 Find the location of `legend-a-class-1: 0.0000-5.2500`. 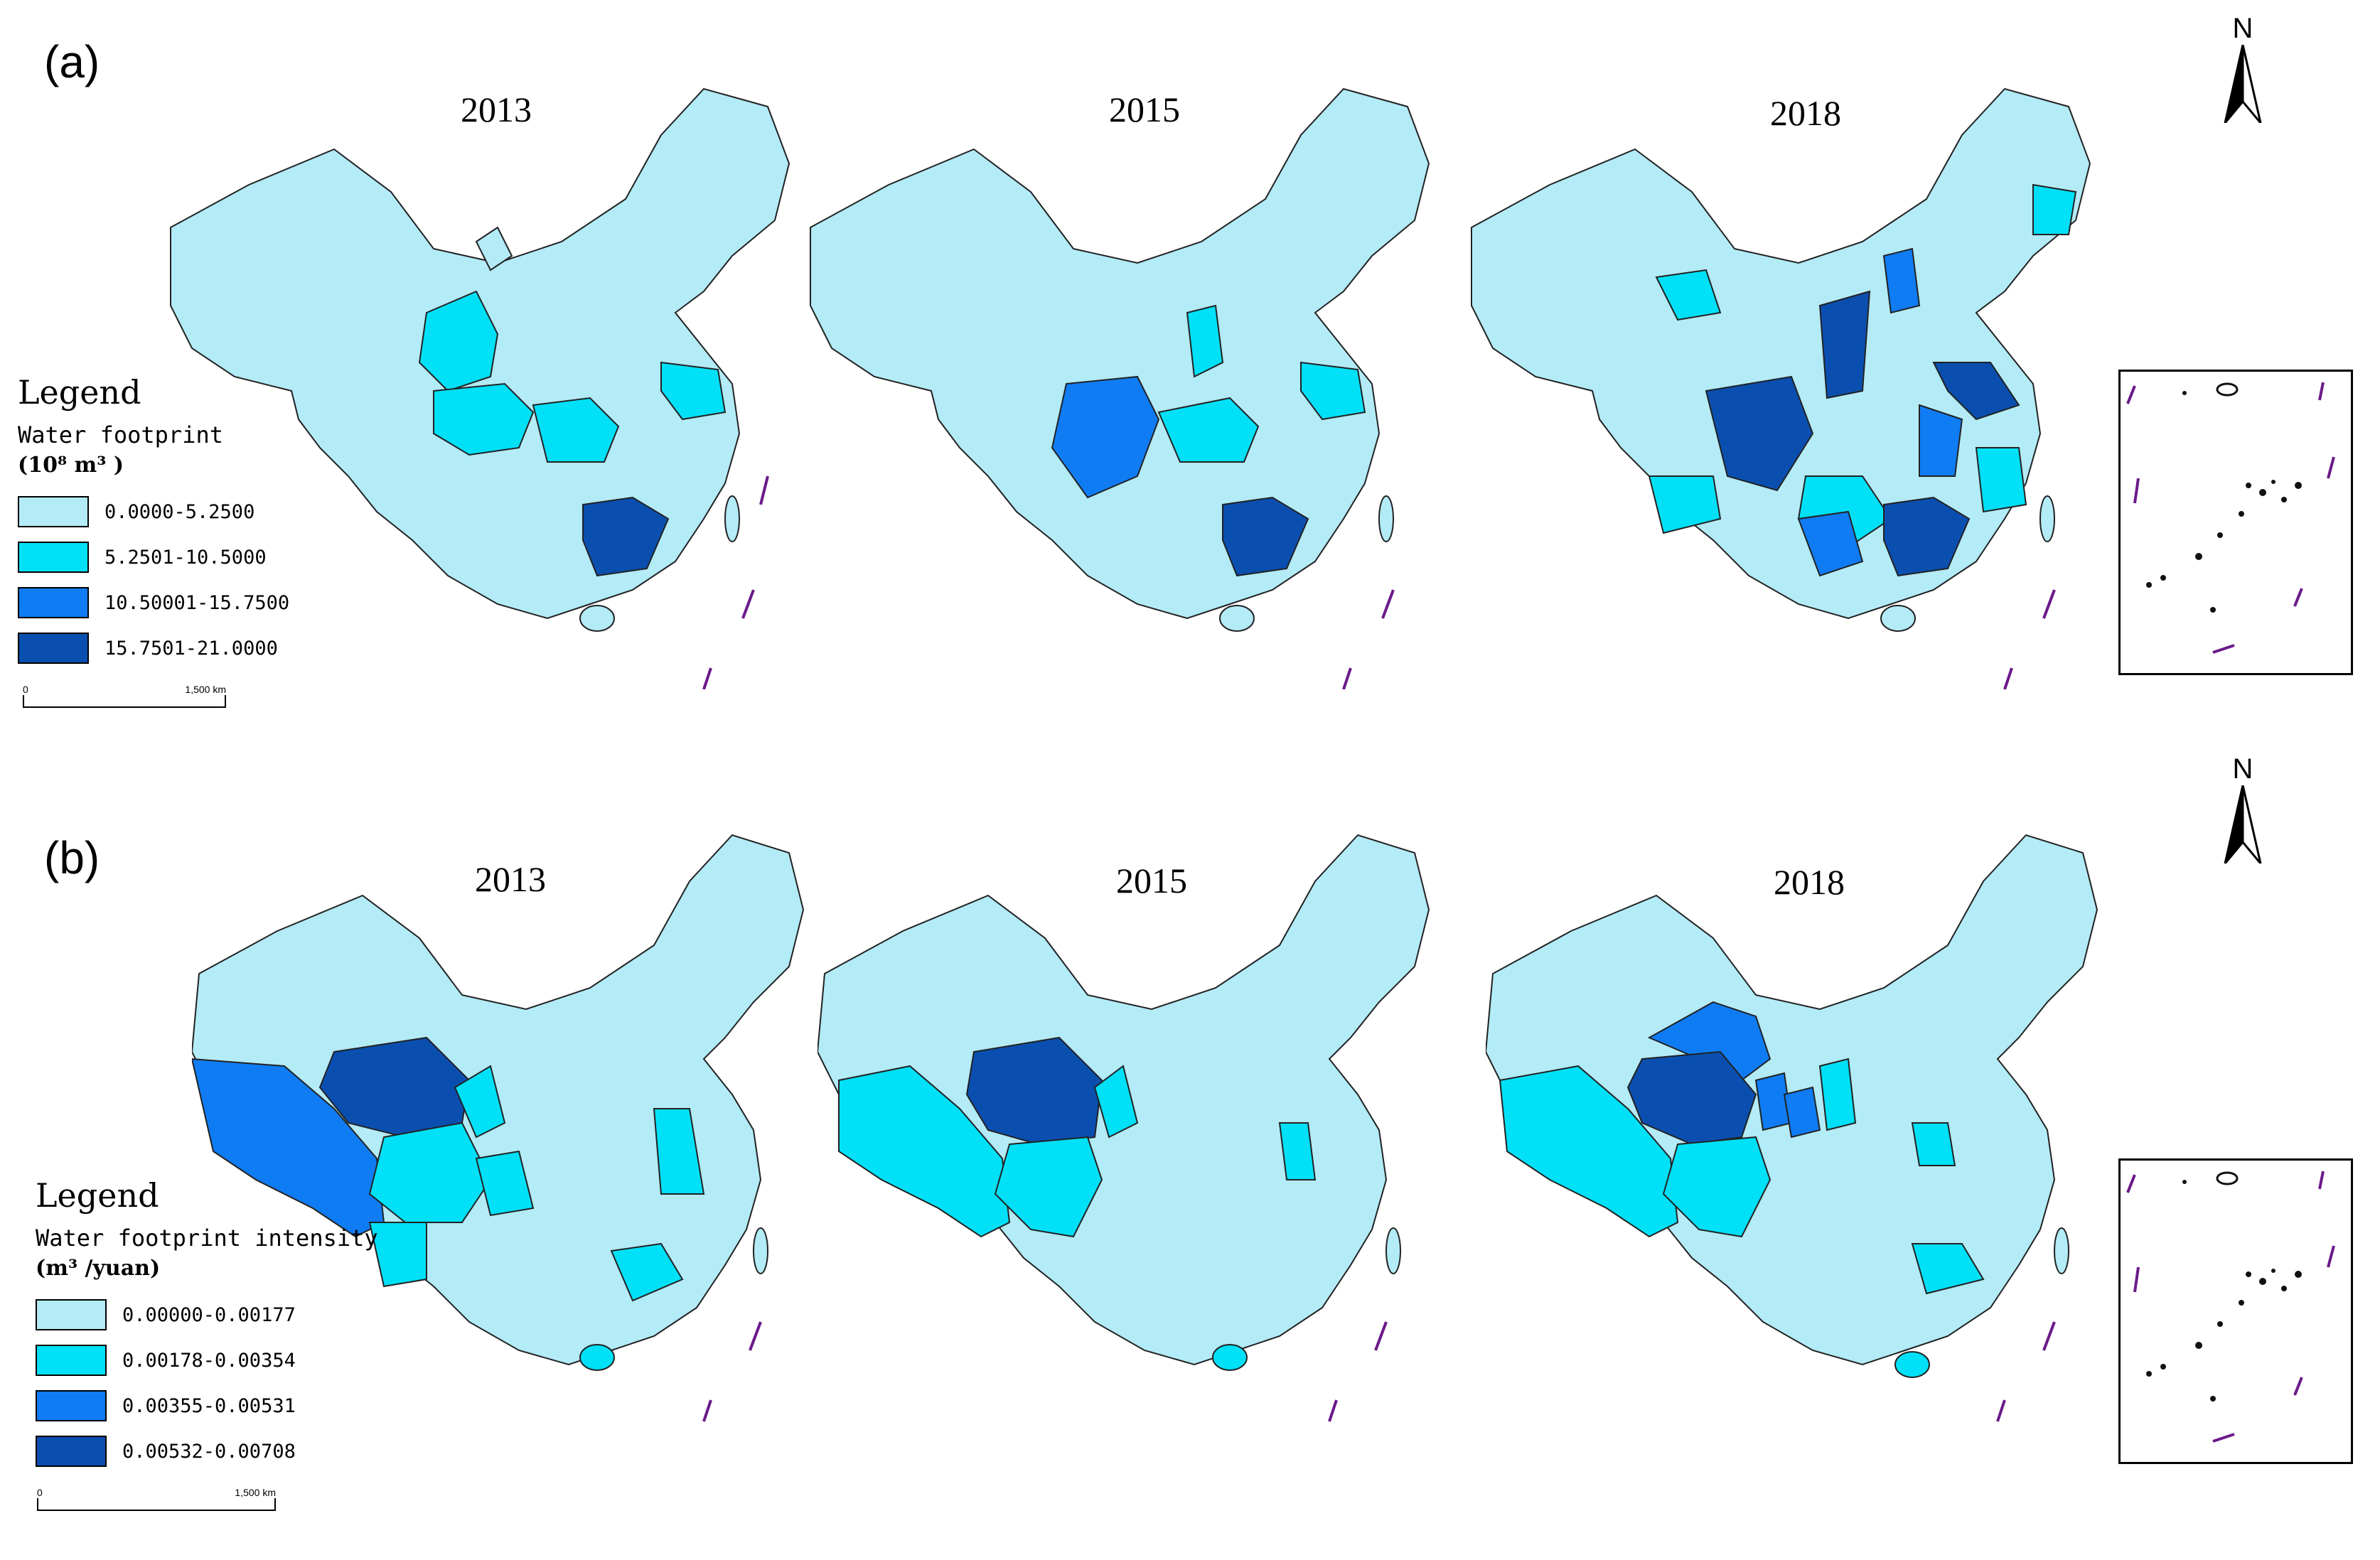

legend-a-class-1: 0.0000-5.2500 is located at coordinates (153, 511).